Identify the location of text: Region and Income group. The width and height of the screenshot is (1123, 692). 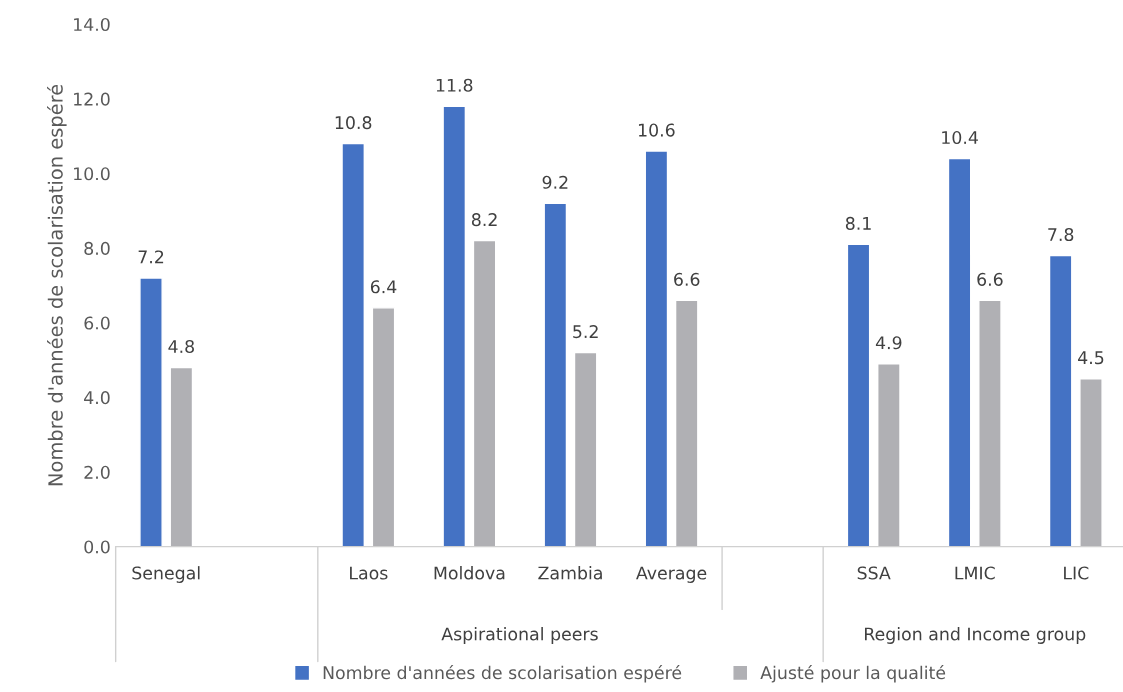
(975, 635).